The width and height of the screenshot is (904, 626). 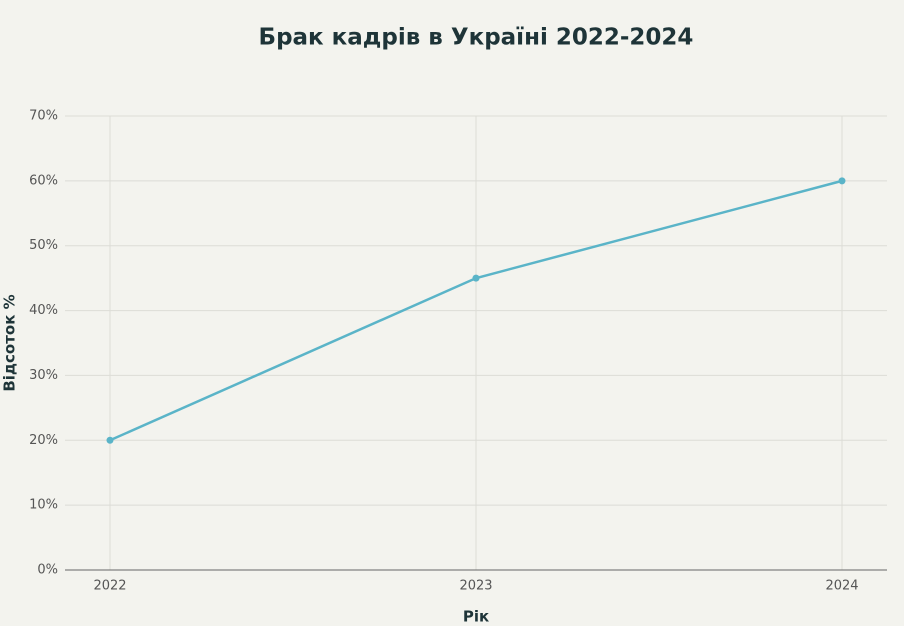 I want to click on y-tick-label: 50%, so click(x=43, y=245).